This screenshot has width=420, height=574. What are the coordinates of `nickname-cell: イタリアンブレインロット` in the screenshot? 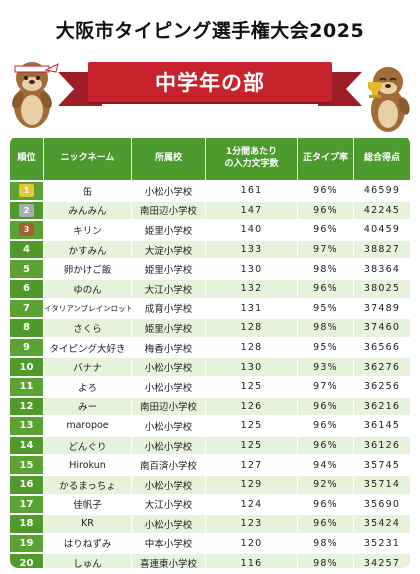 It's located at (88, 308).